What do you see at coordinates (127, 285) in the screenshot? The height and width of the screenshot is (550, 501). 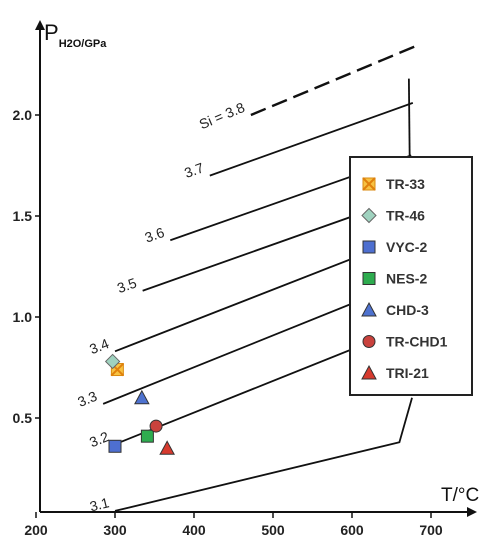 I see `isopleth-label-3-5: 3.5` at bounding box center [127, 285].